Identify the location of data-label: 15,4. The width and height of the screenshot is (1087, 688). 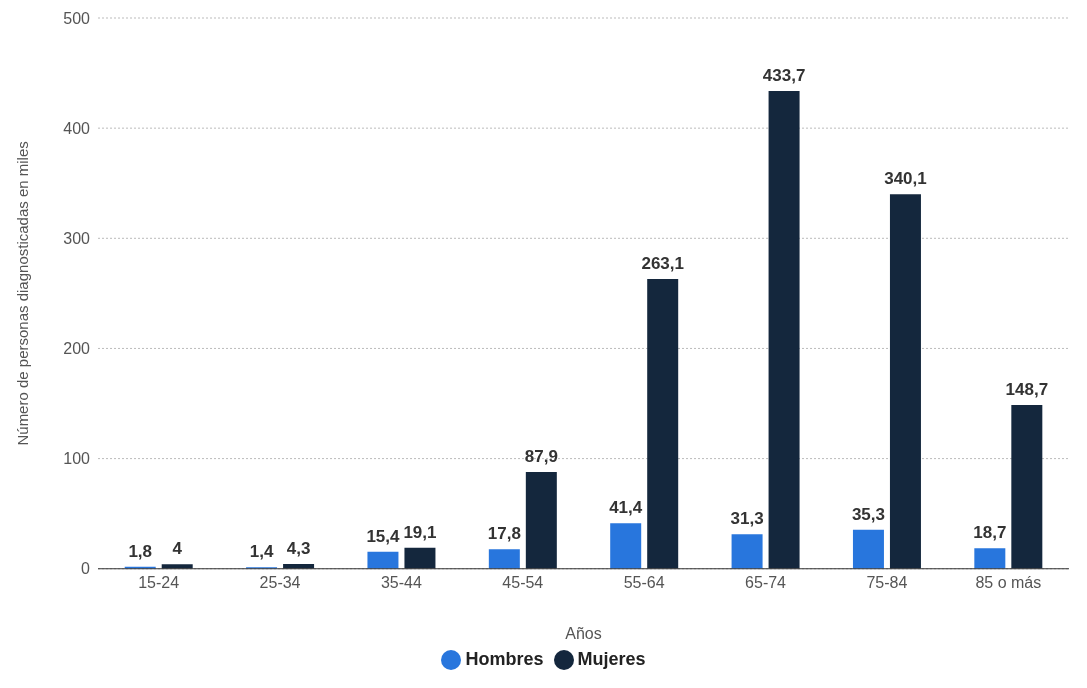
(383, 536).